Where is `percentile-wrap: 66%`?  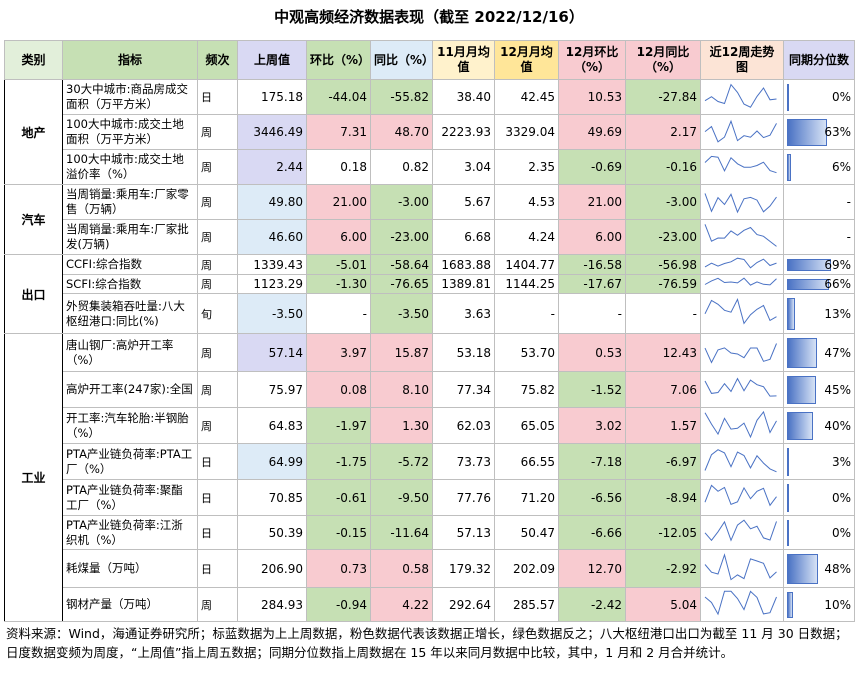
percentile-wrap: 66% is located at coordinates (819, 284).